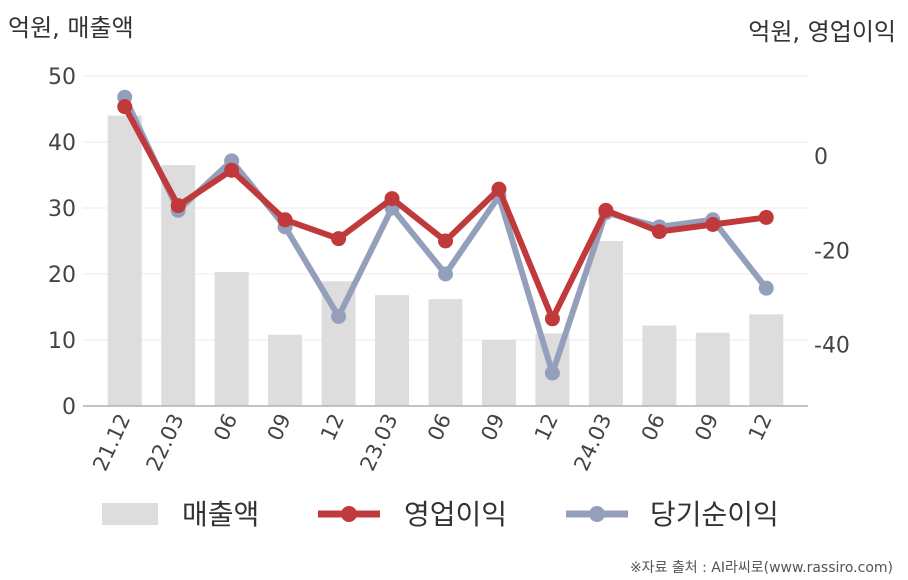 This screenshot has height=580, width=908. I want to click on x-axis-ticks: 21.12 22.03 06 09 12 23.03 06 09 12 24.03 06 09 12, so click(432, 442).